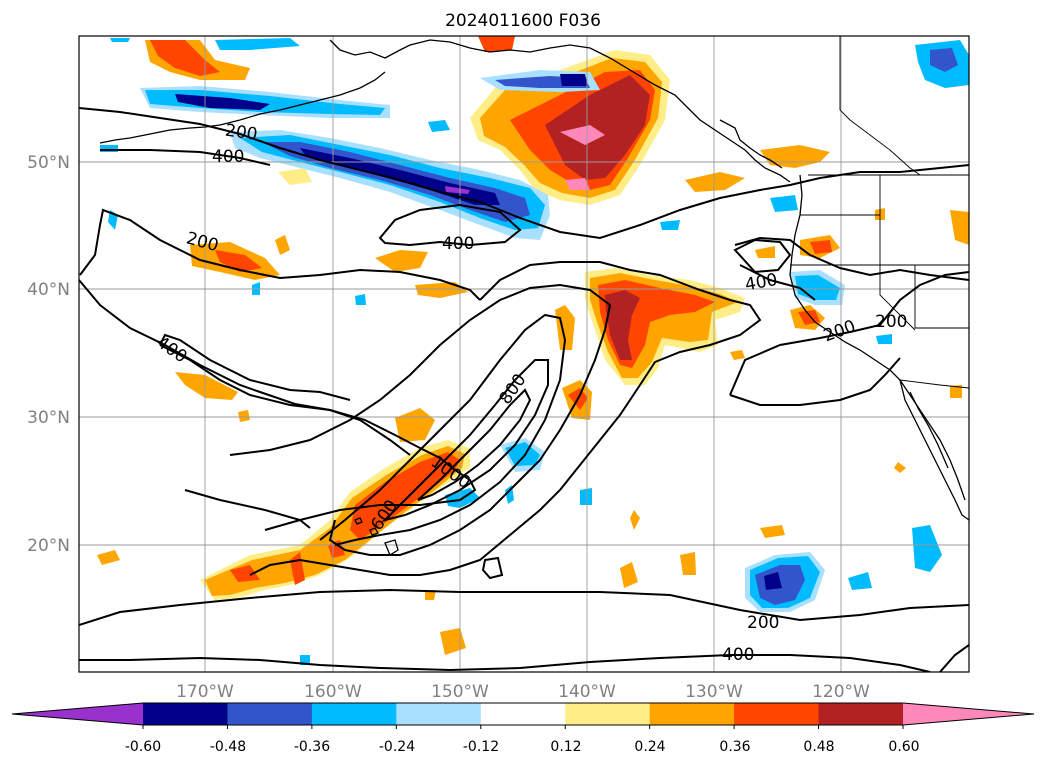 Image resolution: width=1047 pixels, height=769 pixels. Describe the element at coordinates (903, 747) in the screenshot. I see `colorbar-tick-label: 0.60` at that location.